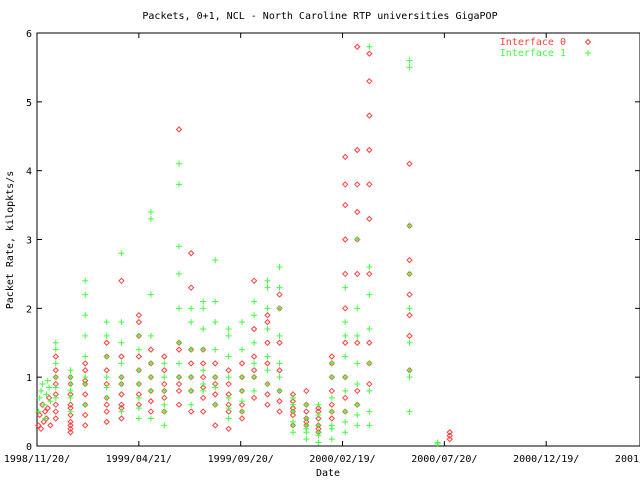  I want to click on y-tick-label: 1, so click(29, 378).